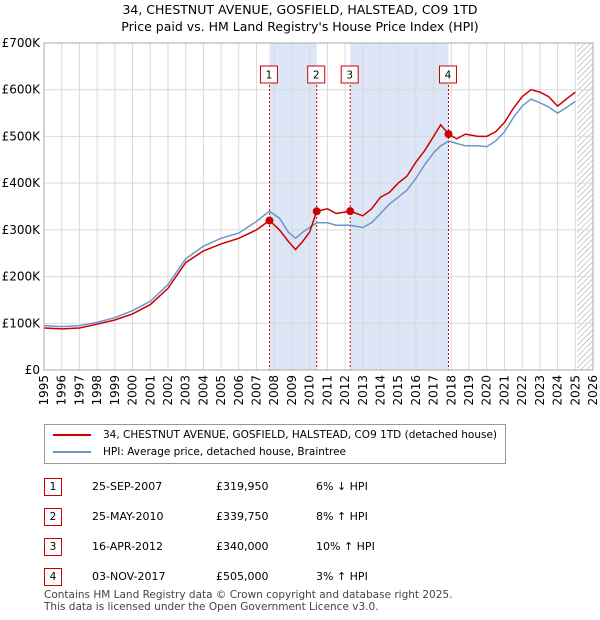 The image size is (600, 620). Describe the element at coordinates (129, 576) in the screenshot. I see `sale-date: 03-NOV-2017` at that location.